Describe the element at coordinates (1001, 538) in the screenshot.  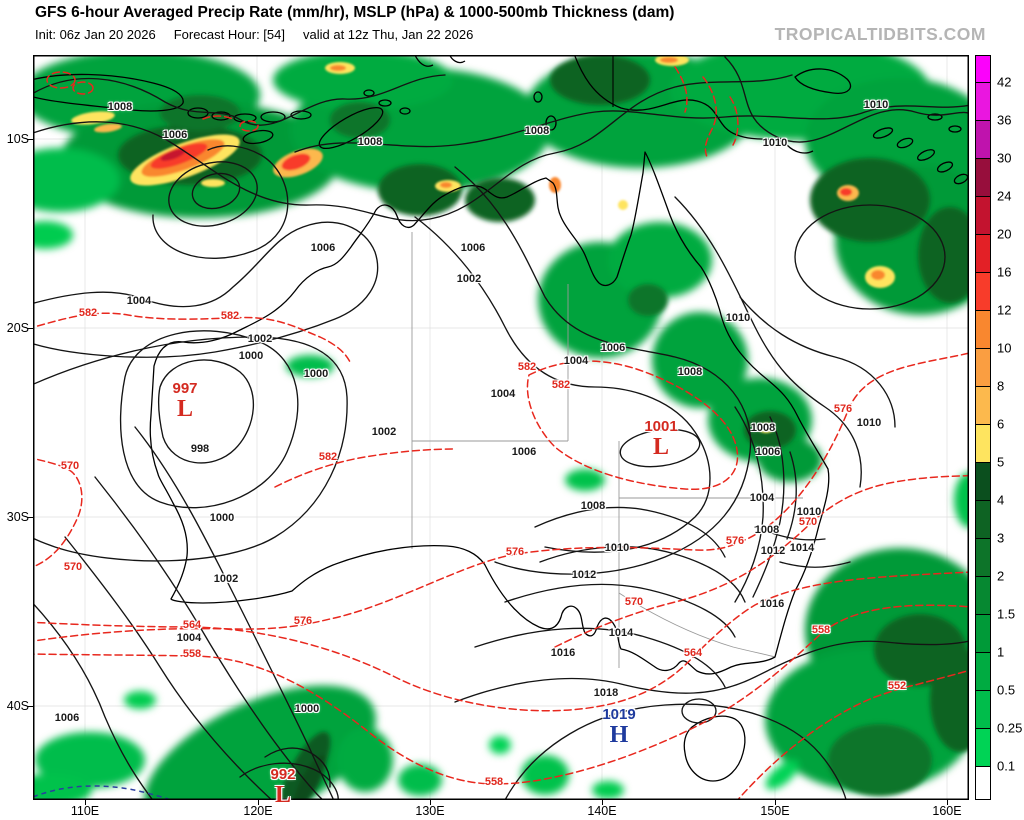
I see `colorbar-tick-label: 3` at that location.